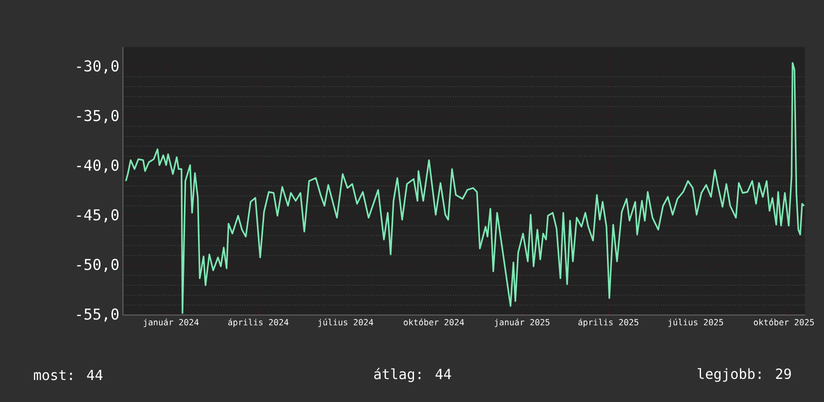 This screenshot has width=824, height=402. I want to click on y-tick-label: -30,0, so click(97, 67).